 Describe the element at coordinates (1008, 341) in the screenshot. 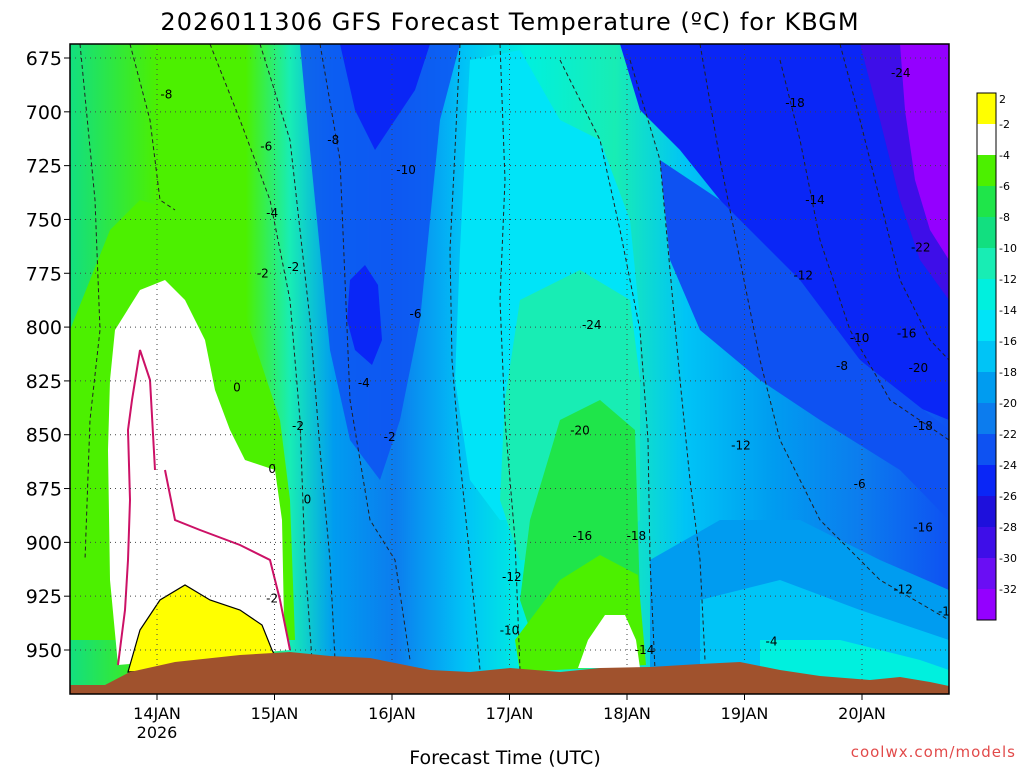

I see `colorbar-label: -16` at that location.